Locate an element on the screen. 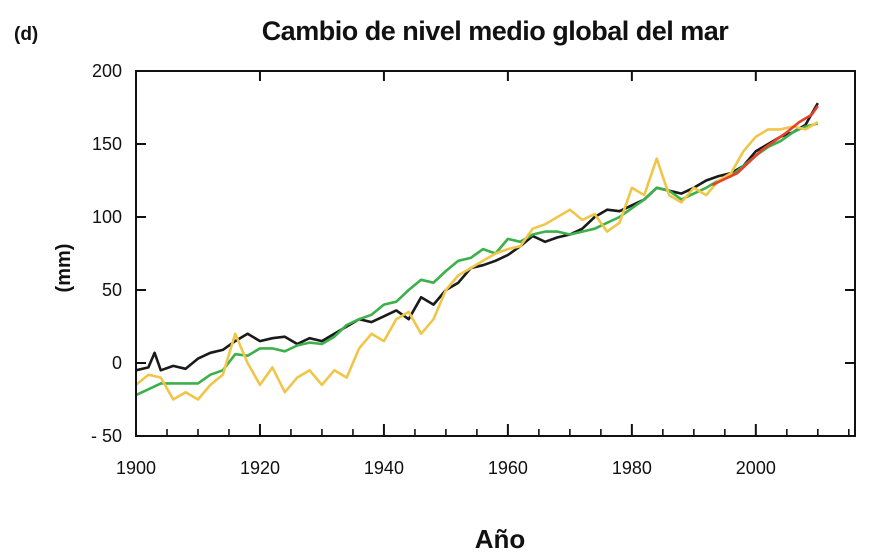 This screenshot has width=879, height=558. x-tick-label: 1920 is located at coordinates (260, 468).